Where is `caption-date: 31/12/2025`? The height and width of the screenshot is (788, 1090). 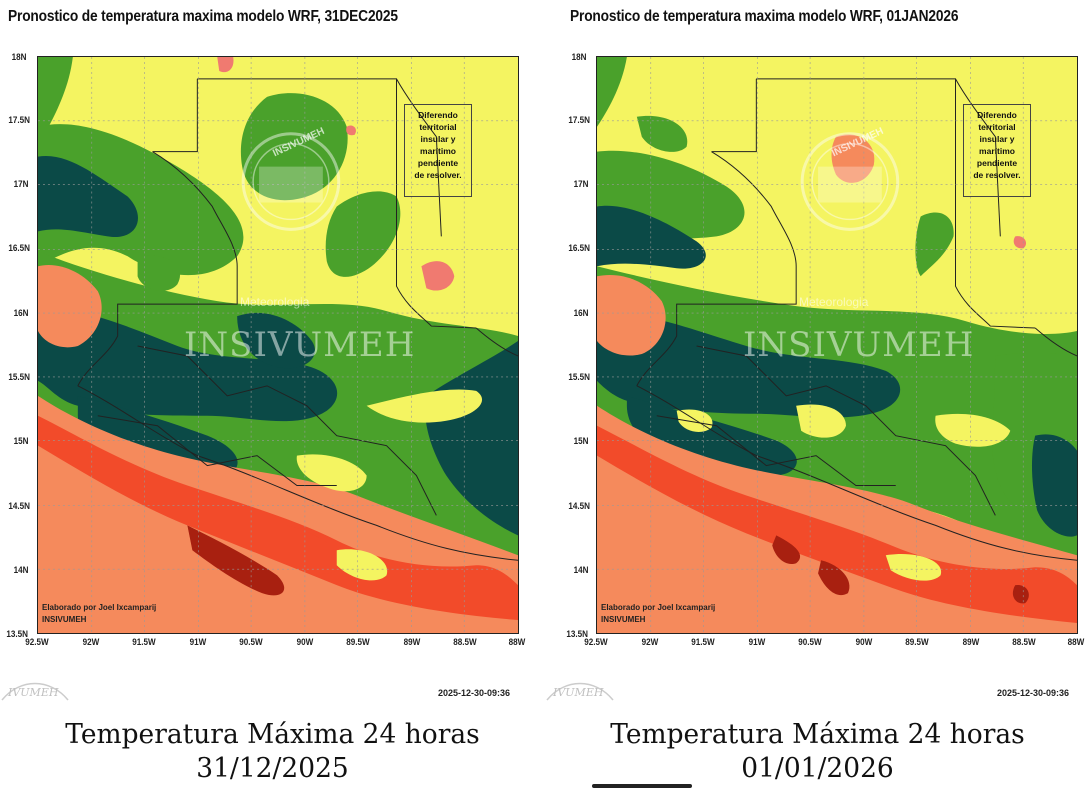 caption-date: 31/12/2025 is located at coordinates (272, 768).